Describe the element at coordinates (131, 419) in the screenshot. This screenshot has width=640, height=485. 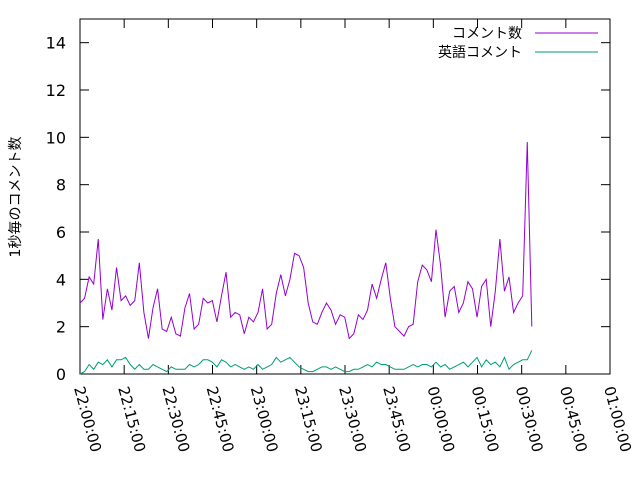
I see `x-tick-label: 22:15:00` at that location.